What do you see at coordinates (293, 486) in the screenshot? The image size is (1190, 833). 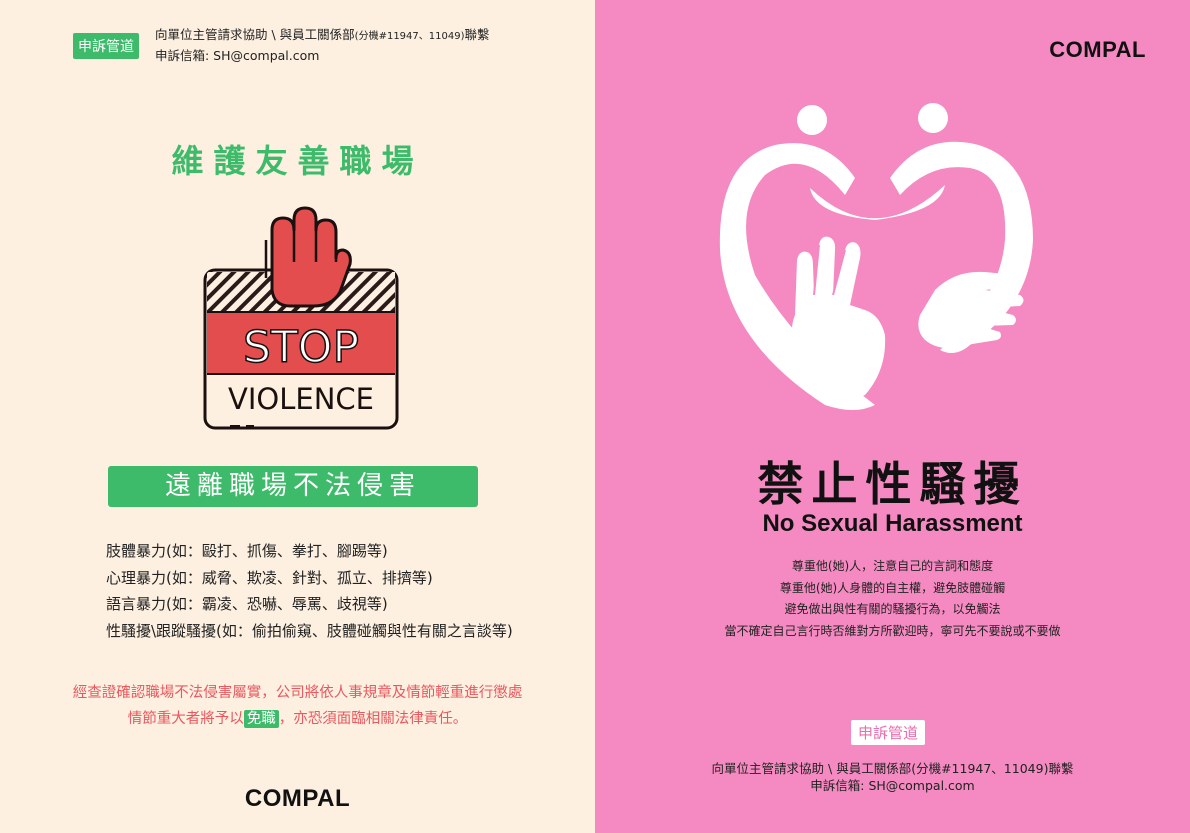 I see `illegal-harm-banner: 遠離職場不法侵害` at bounding box center [293, 486].